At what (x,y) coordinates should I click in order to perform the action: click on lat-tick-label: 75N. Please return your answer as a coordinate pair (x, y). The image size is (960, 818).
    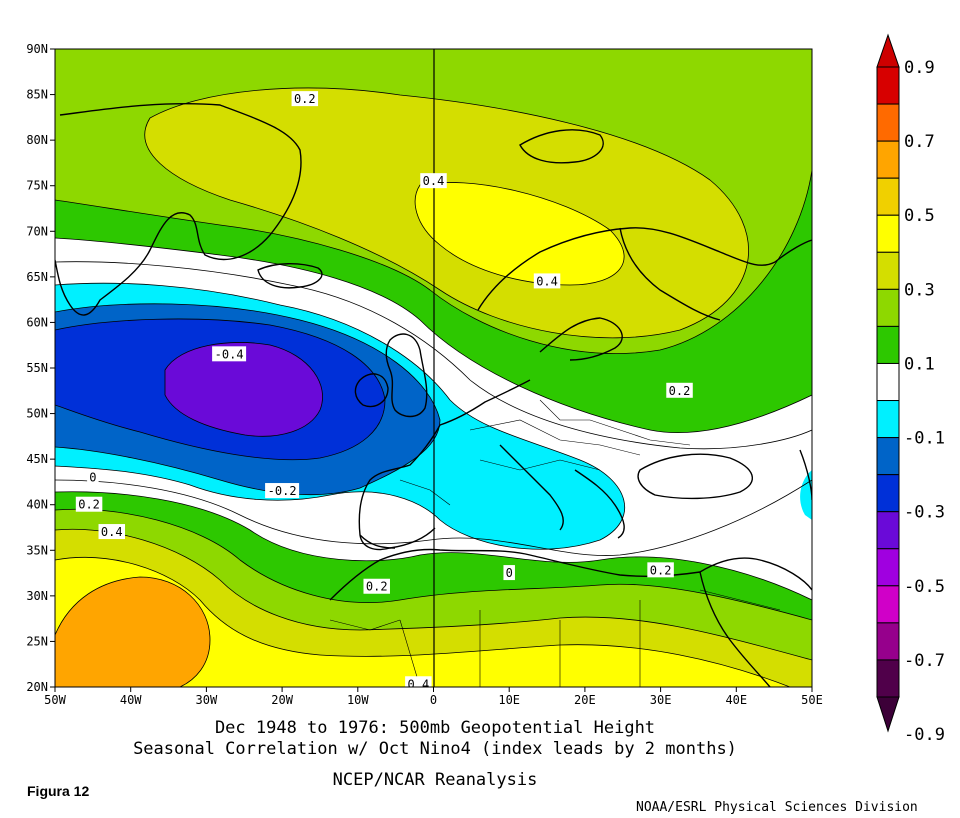
    Looking at the image, I should click on (37, 186).